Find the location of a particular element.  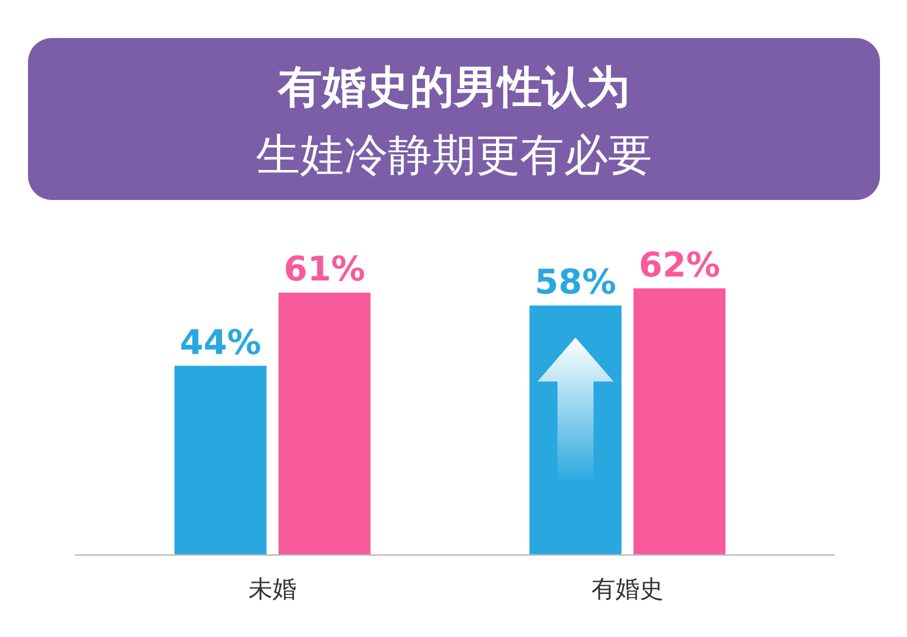

chart-subtitle: 生娃冷静期更有必要 is located at coordinates (454, 155).